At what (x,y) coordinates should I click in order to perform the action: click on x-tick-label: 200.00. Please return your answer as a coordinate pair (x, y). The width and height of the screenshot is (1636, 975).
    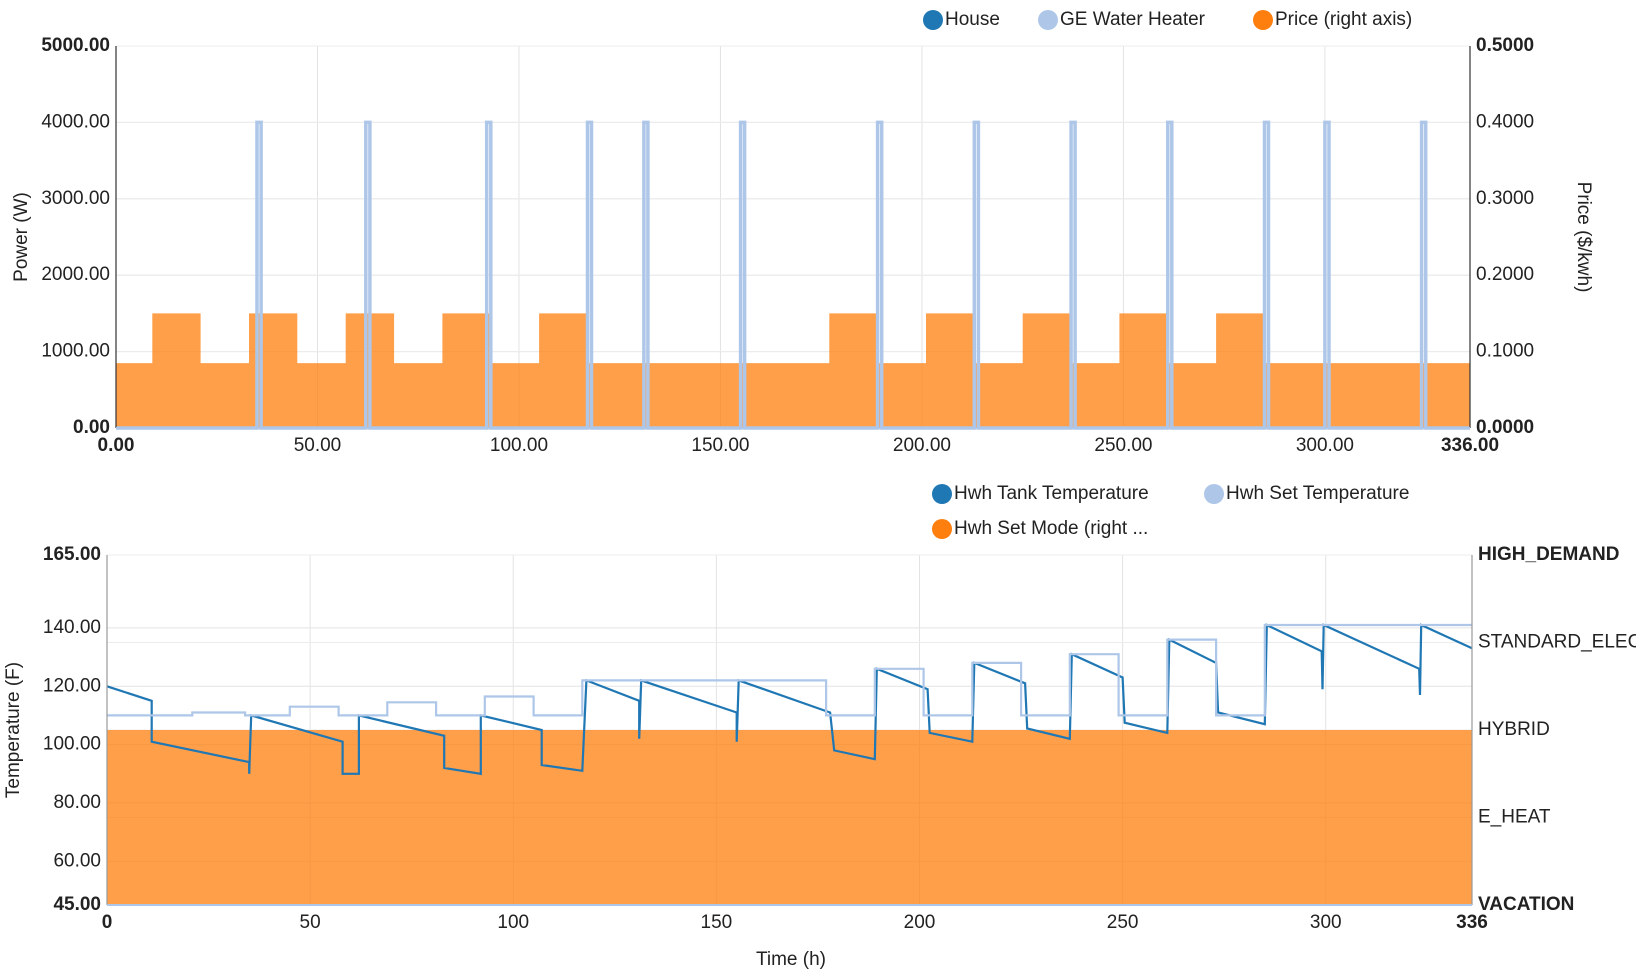
    Looking at the image, I should click on (922, 445).